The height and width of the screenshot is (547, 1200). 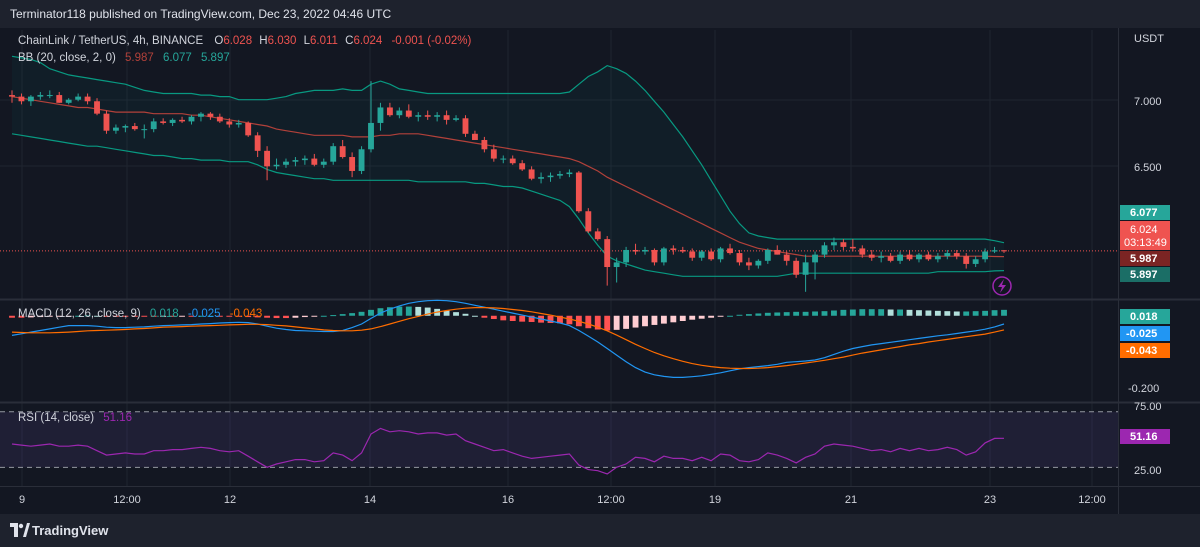 What do you see at coordinates (1145, 350) in the screenshot?
I see `badge-macd-signal: -0.043` at bounding box center [1145, 350].